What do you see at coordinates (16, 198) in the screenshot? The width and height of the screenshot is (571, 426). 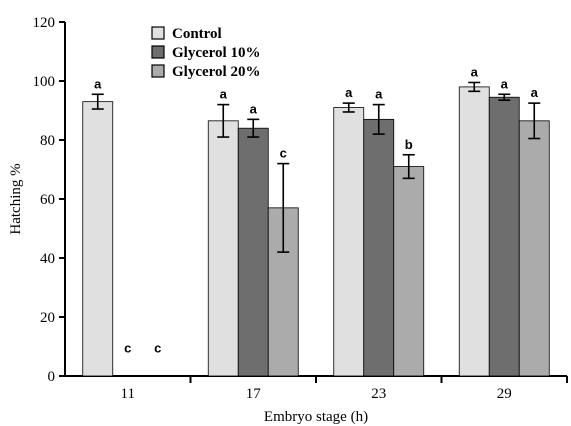 I see `y-axis-label: Hatching %` at bounding box center [16, 198].